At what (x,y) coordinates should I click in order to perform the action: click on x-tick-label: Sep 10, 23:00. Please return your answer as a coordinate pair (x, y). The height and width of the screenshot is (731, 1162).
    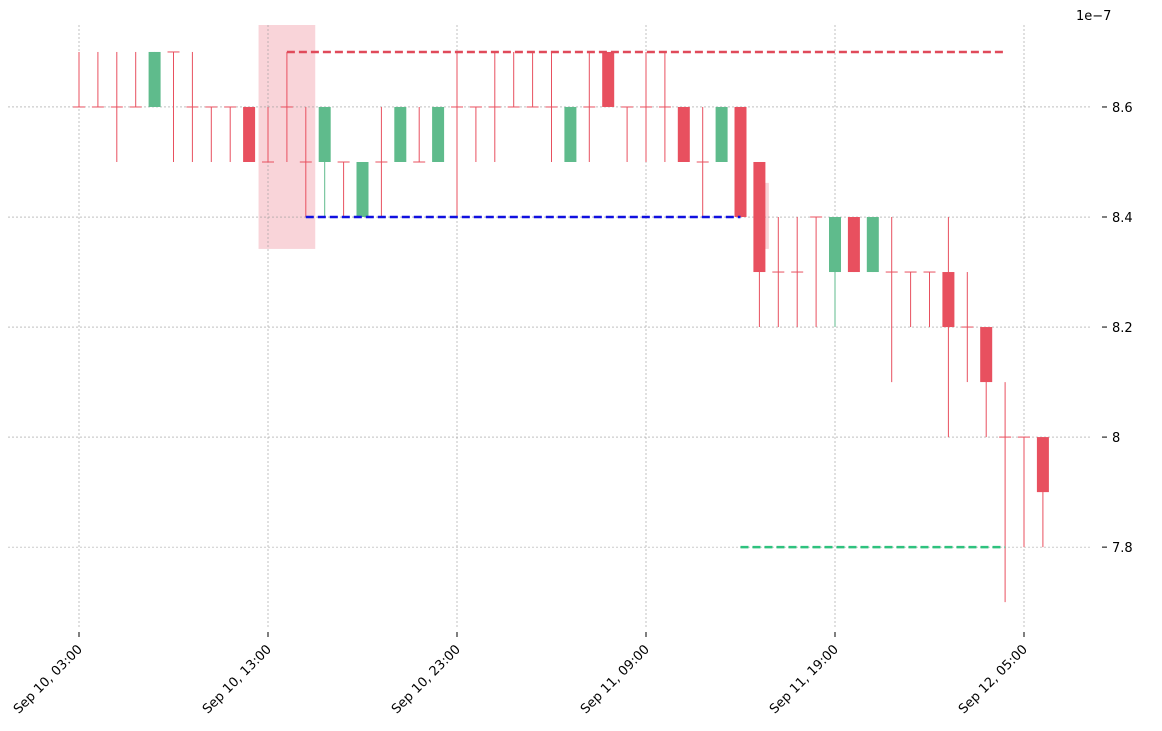
    Looking at the image, I should click on (426, 679).